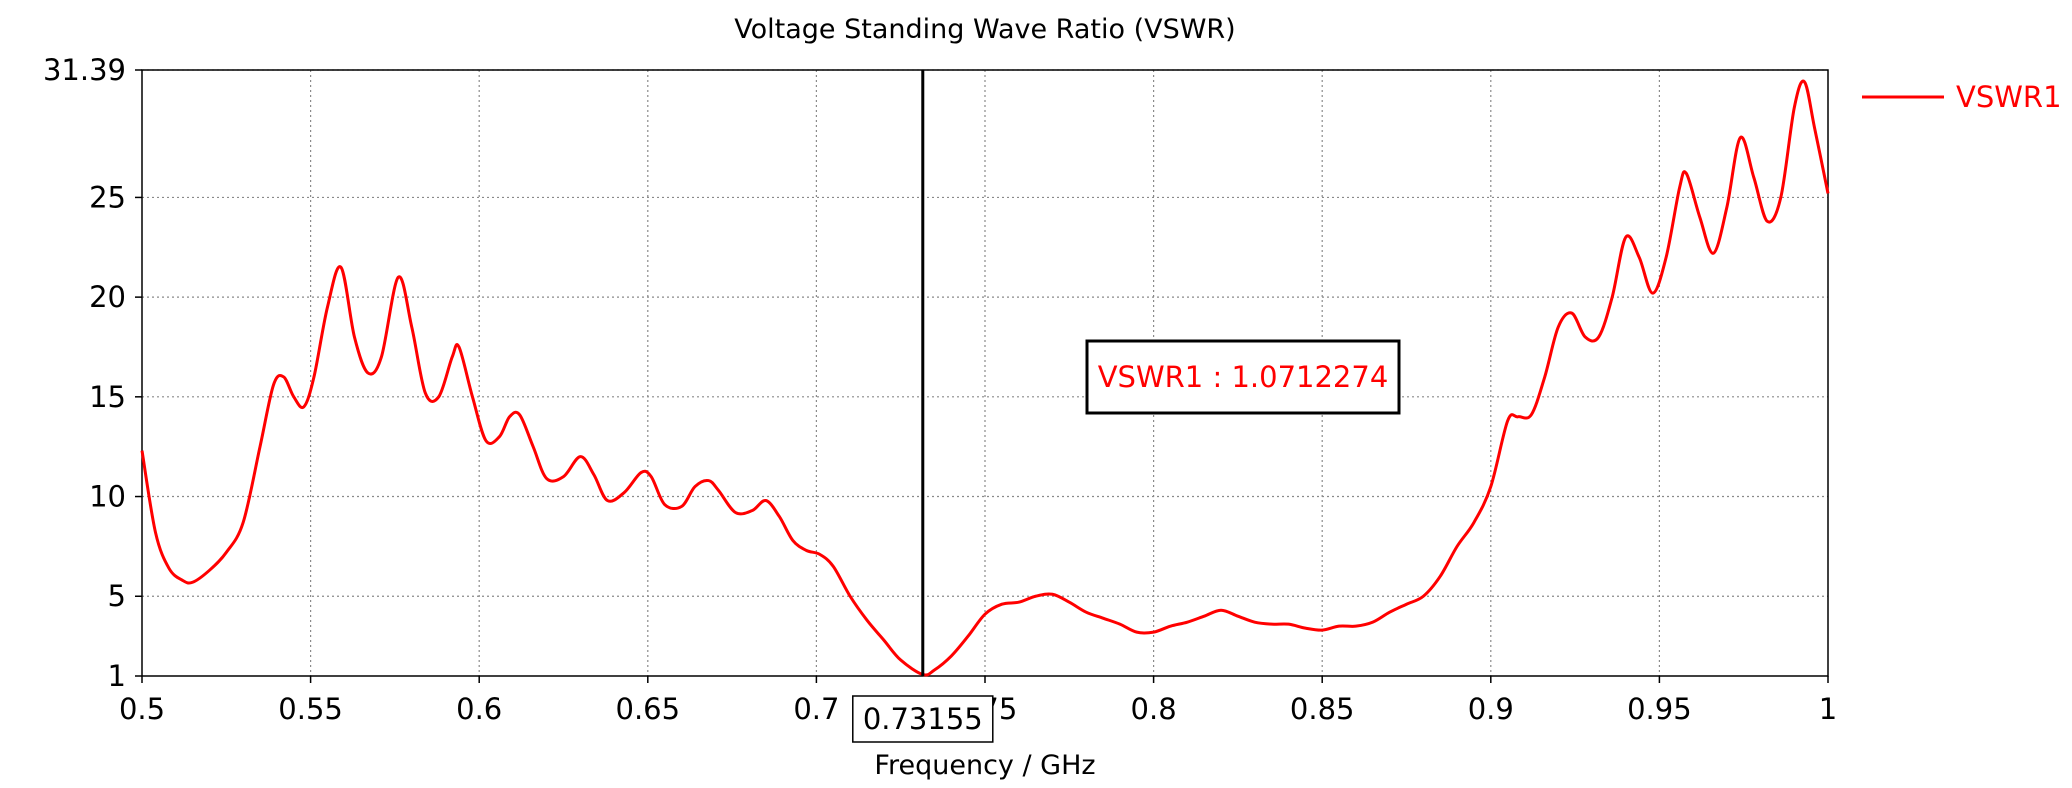 This screenshot has height=788, width=2072. I want to click on legend: VSWR1, so click(1962, 97).